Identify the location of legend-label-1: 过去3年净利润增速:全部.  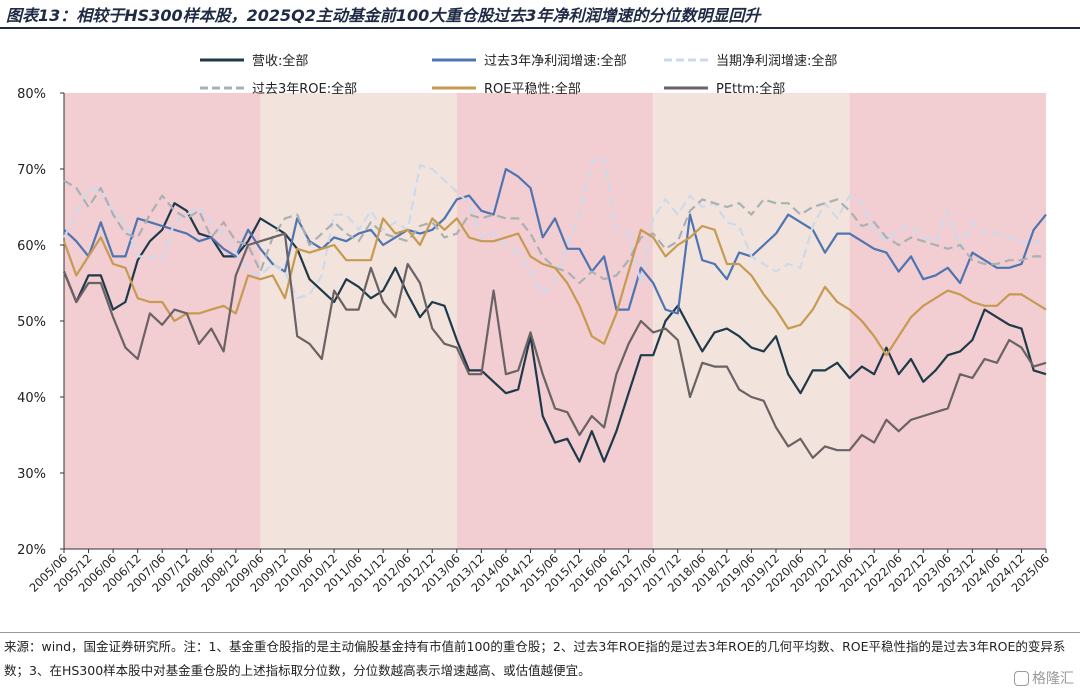
(555, 61).